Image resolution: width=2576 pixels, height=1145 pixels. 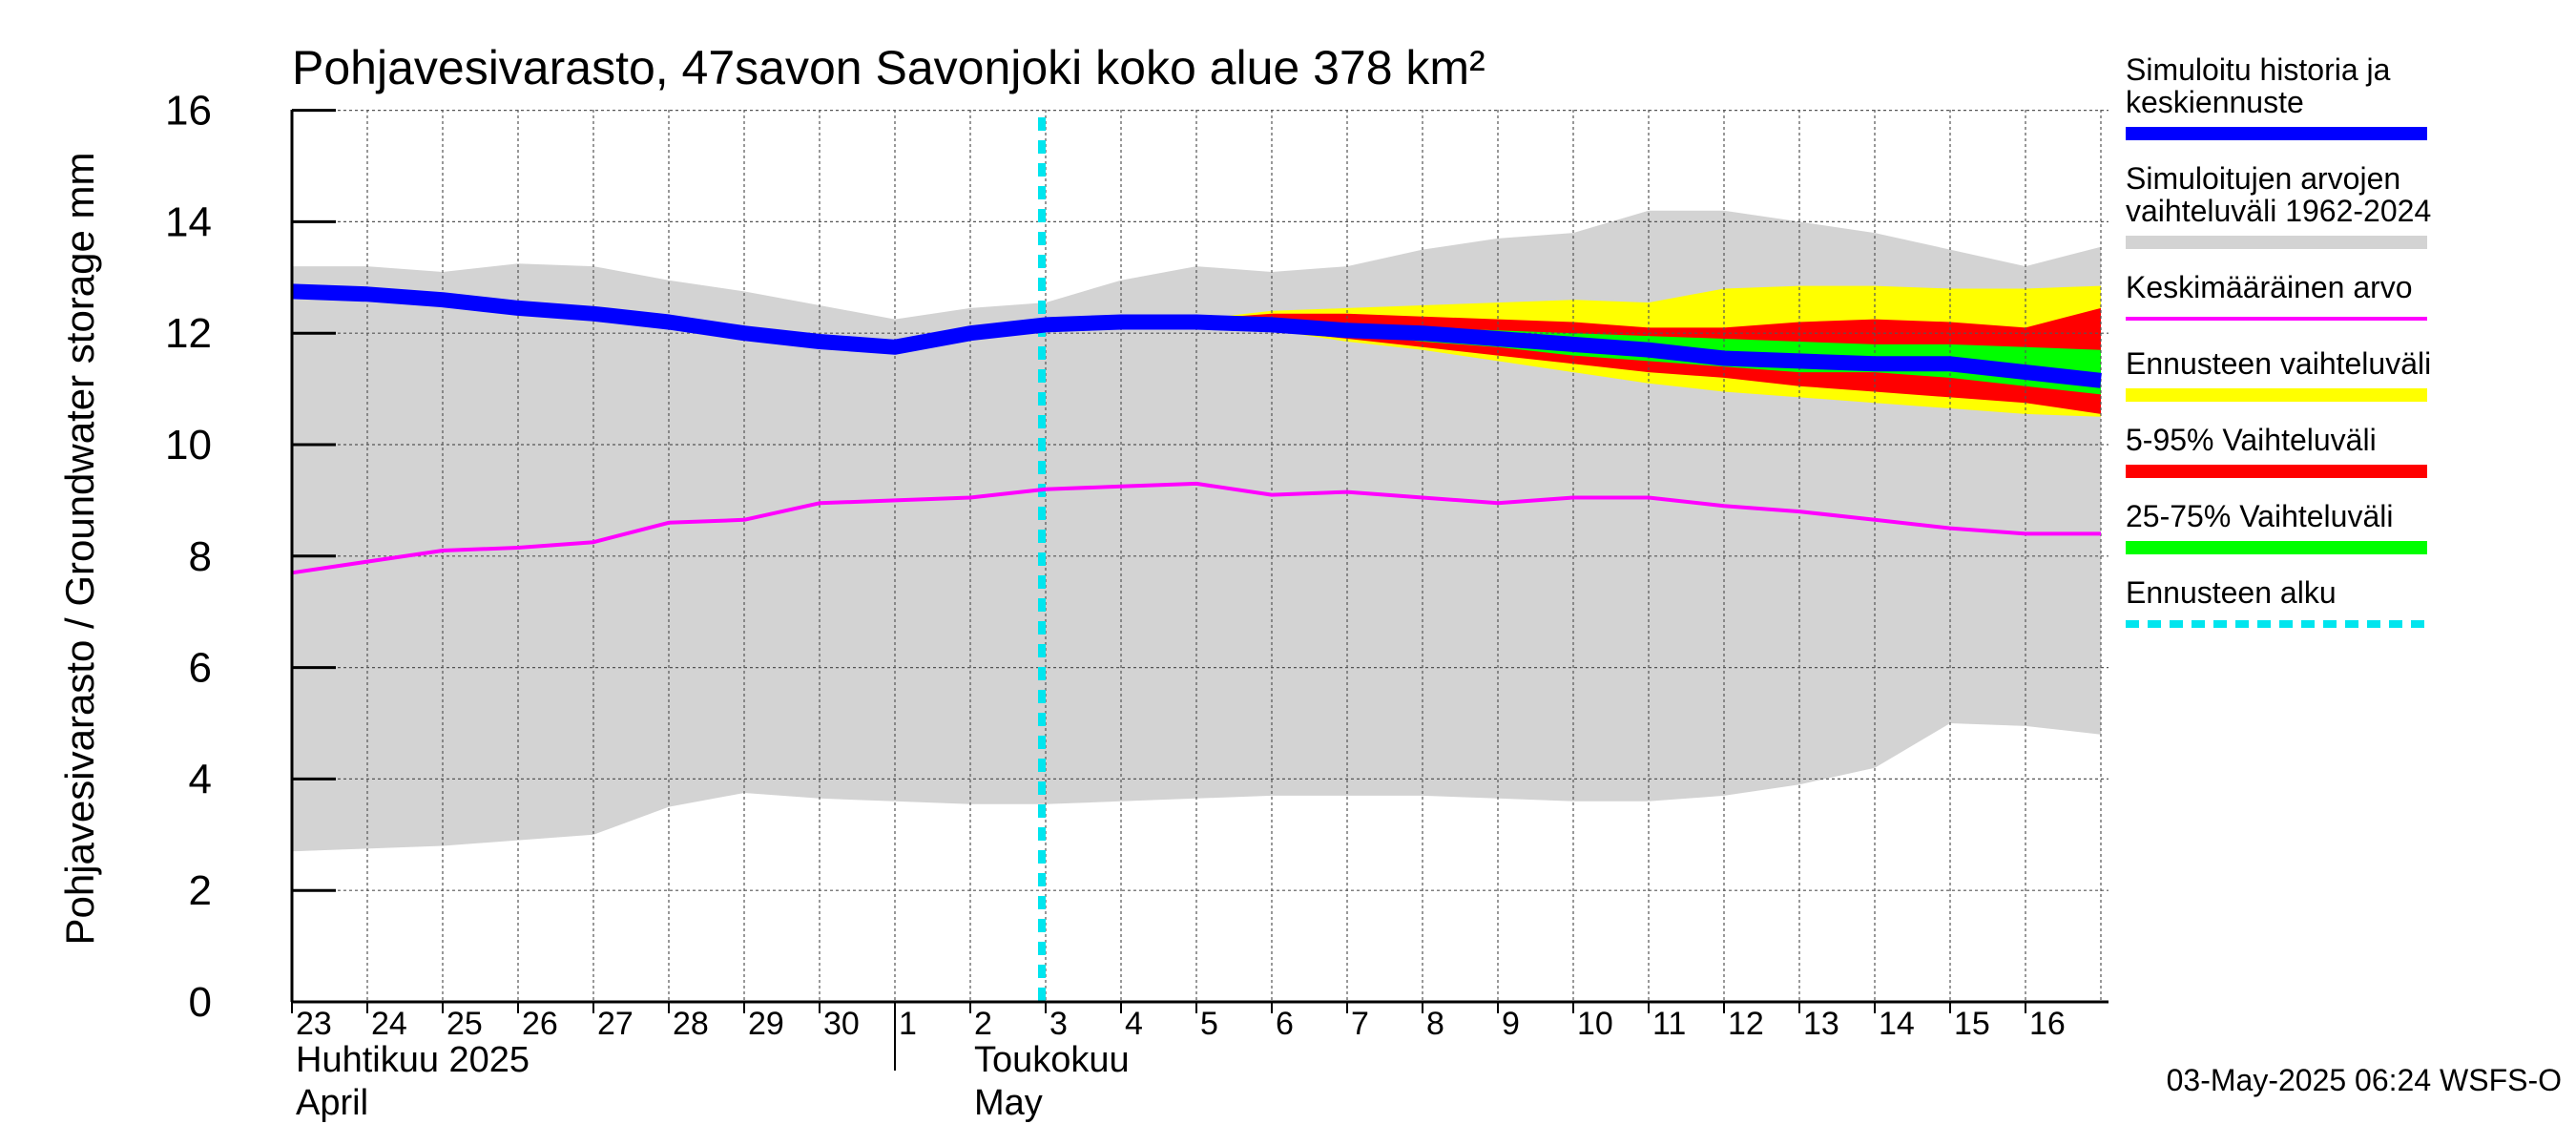 What do you see at coordinates (540, 1024) in the screenshot?
I see `x-tick-label: 26` at bounding box center [540, 1024].